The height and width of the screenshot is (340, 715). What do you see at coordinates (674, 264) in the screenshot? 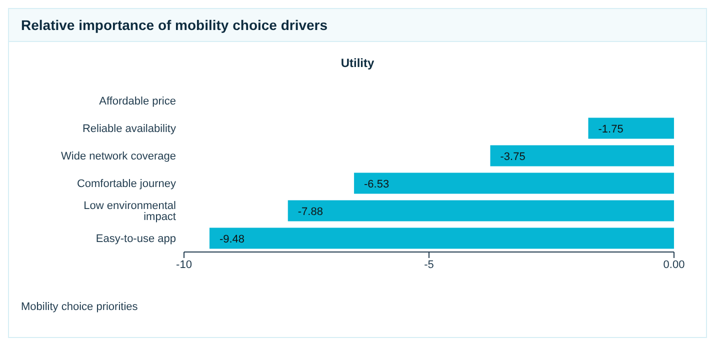
I see `x-tick-label: 0.00` at bounding box center [674, 264].